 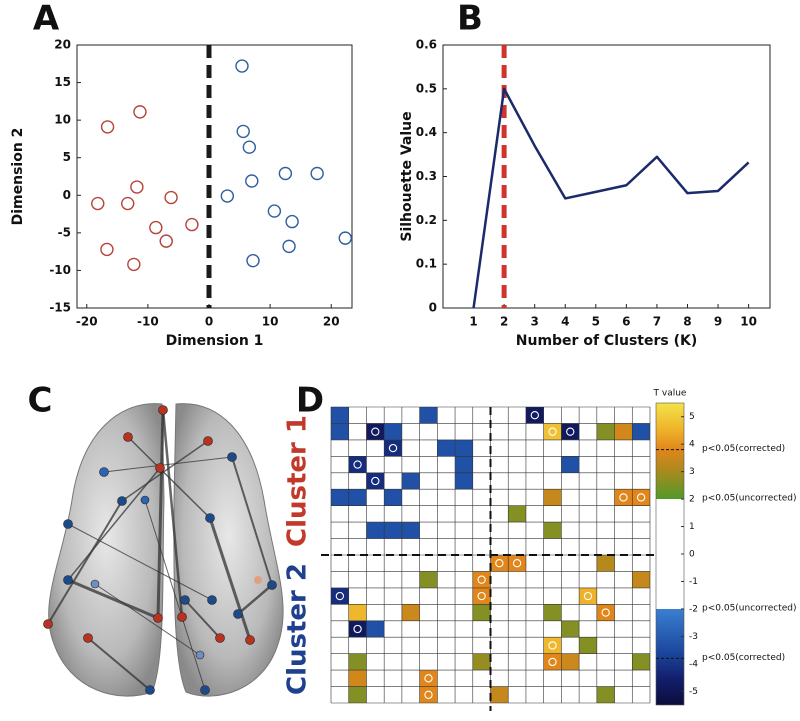 I want to click on x-tick-label: 9, so click(x=718, y=322).